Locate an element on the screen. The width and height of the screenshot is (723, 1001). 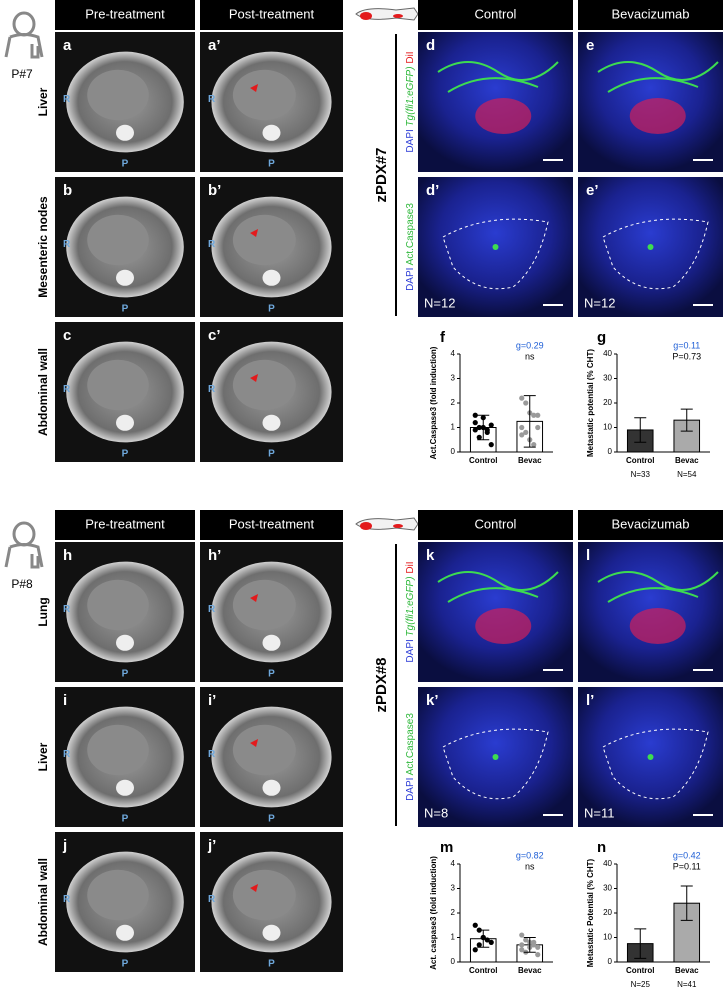
patient-icon is located at coordinates (24, 545).